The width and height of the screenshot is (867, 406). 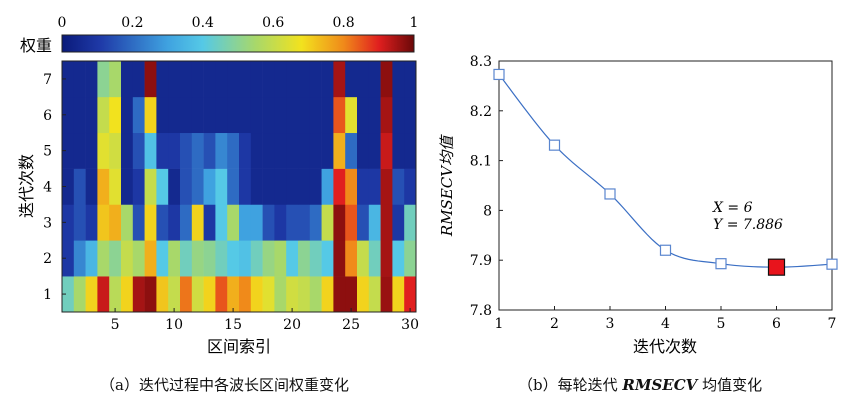 I want to click on y-tick-label: 7, so click(x=47, y=80).